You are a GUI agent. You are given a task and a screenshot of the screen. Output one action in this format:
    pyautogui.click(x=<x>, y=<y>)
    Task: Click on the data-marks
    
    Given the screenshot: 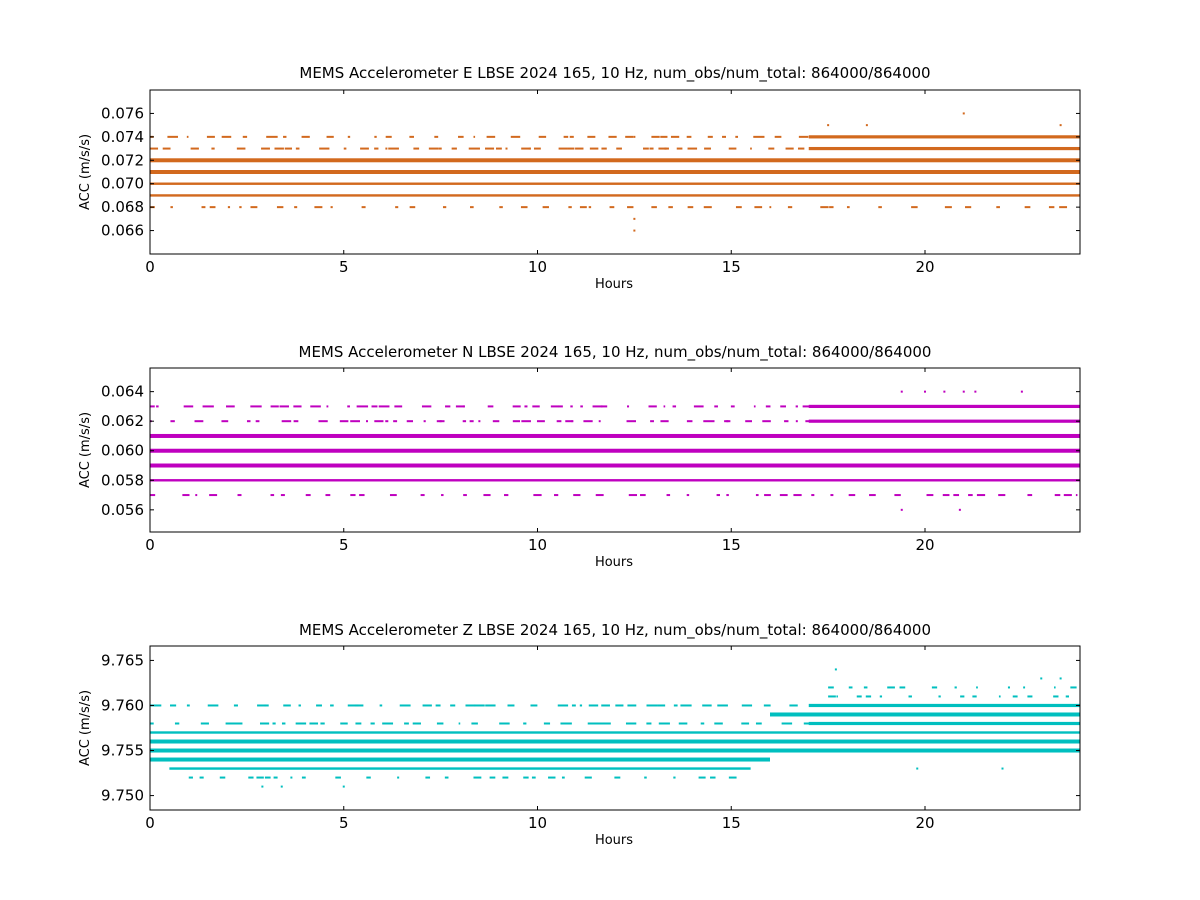 What is the action you would take?
    pyautogui.click(x=615, y=728)
    